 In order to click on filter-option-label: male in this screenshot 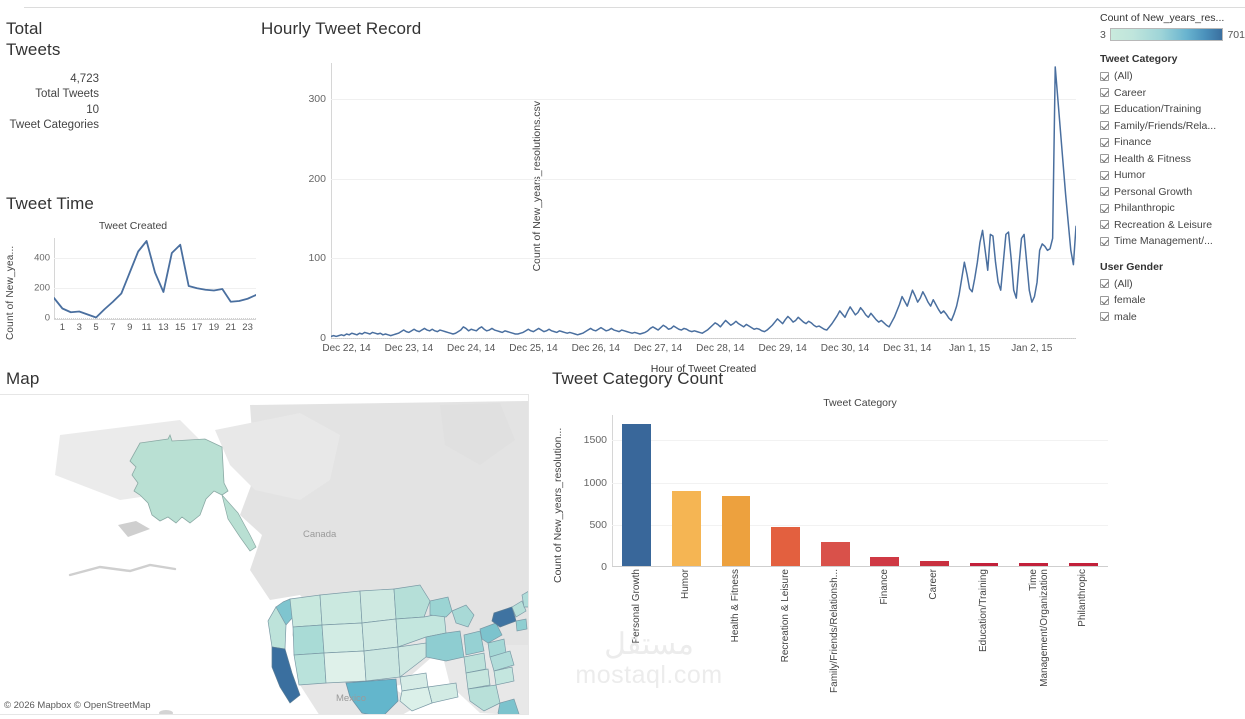, I will do `click(1125, 316)`.